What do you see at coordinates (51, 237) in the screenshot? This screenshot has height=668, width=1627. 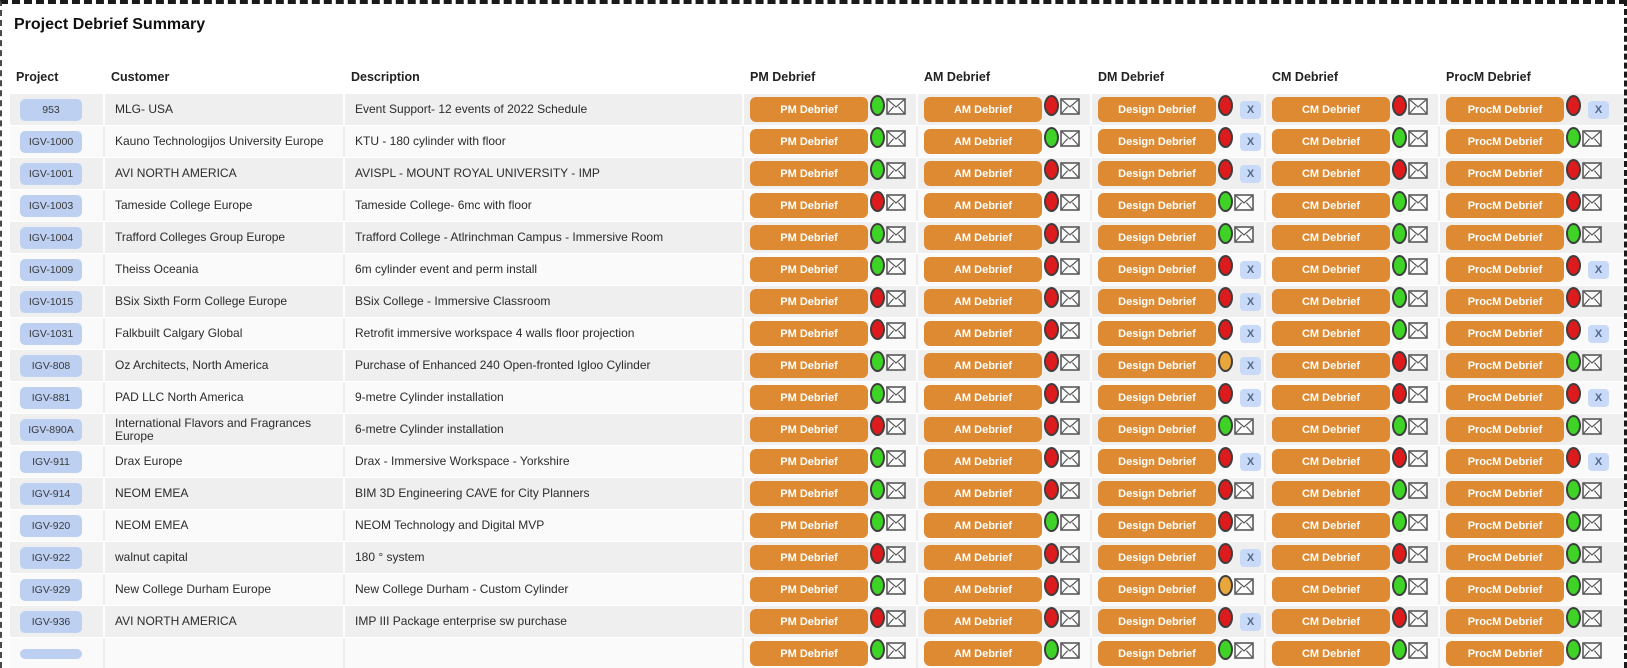 I see `project-id-button: IGV-1004` at bounding box center [51, 237].